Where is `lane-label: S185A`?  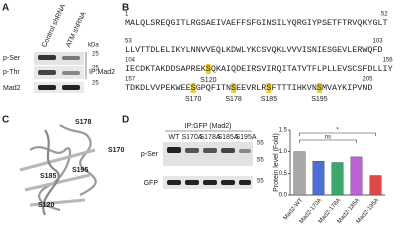 lane-label: S185A is located at coordinates (227, 137).